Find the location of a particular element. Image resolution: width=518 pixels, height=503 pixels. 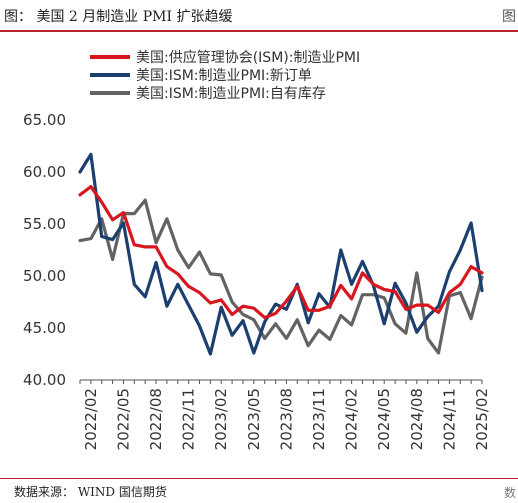

x-tick-label: 2025/02 is located at coordinates (482, 419).